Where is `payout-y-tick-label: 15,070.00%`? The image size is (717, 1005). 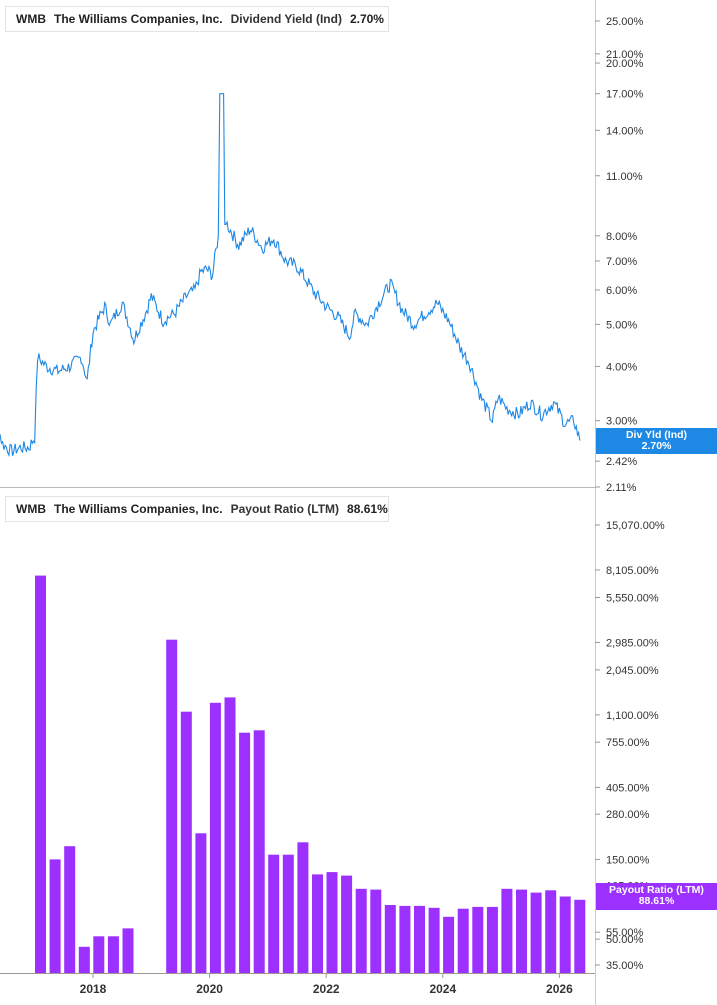 payout-y-tick-label: 15,070.00% is located at coordinates (635, 526).